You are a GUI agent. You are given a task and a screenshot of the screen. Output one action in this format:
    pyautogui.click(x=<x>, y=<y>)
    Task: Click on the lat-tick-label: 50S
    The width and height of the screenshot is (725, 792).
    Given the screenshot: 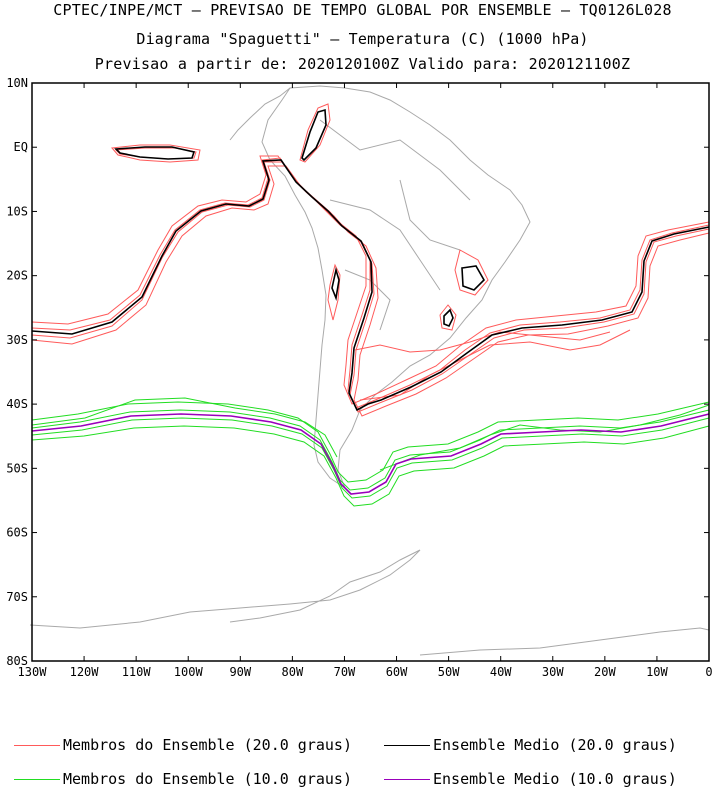 What is the action you would take?
    pyautogui.click(x=17, y=468)
    